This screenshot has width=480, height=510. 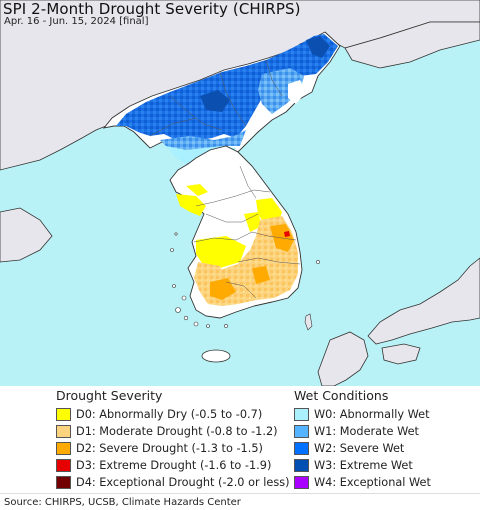 I want to click on china-west-coast, so click(x=26, y=235).